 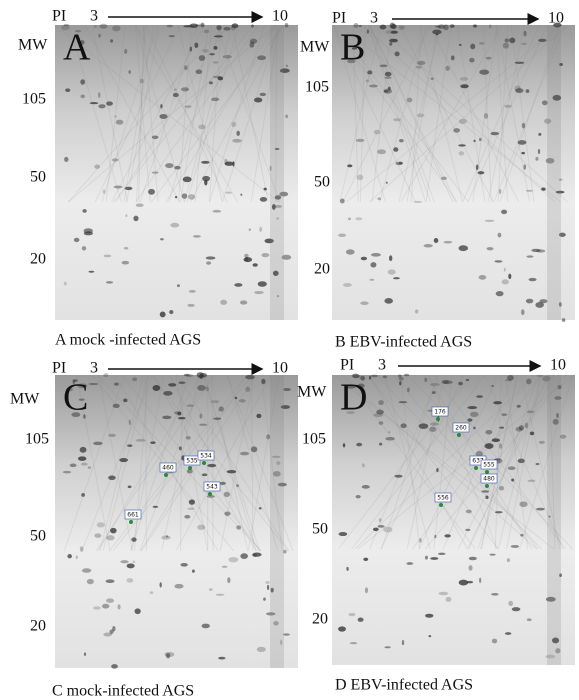 I want to click on mw-marker: 105, so click(x=34, y=99).